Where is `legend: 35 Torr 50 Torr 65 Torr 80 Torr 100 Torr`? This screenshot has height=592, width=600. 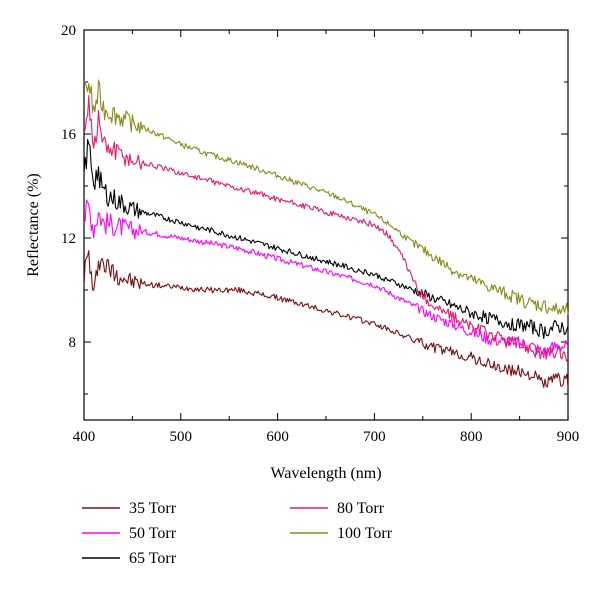 legend: 35 Torr 50 Torr 65 Torr 80 Torr 100 Torr is located at coordinates (237, 533).